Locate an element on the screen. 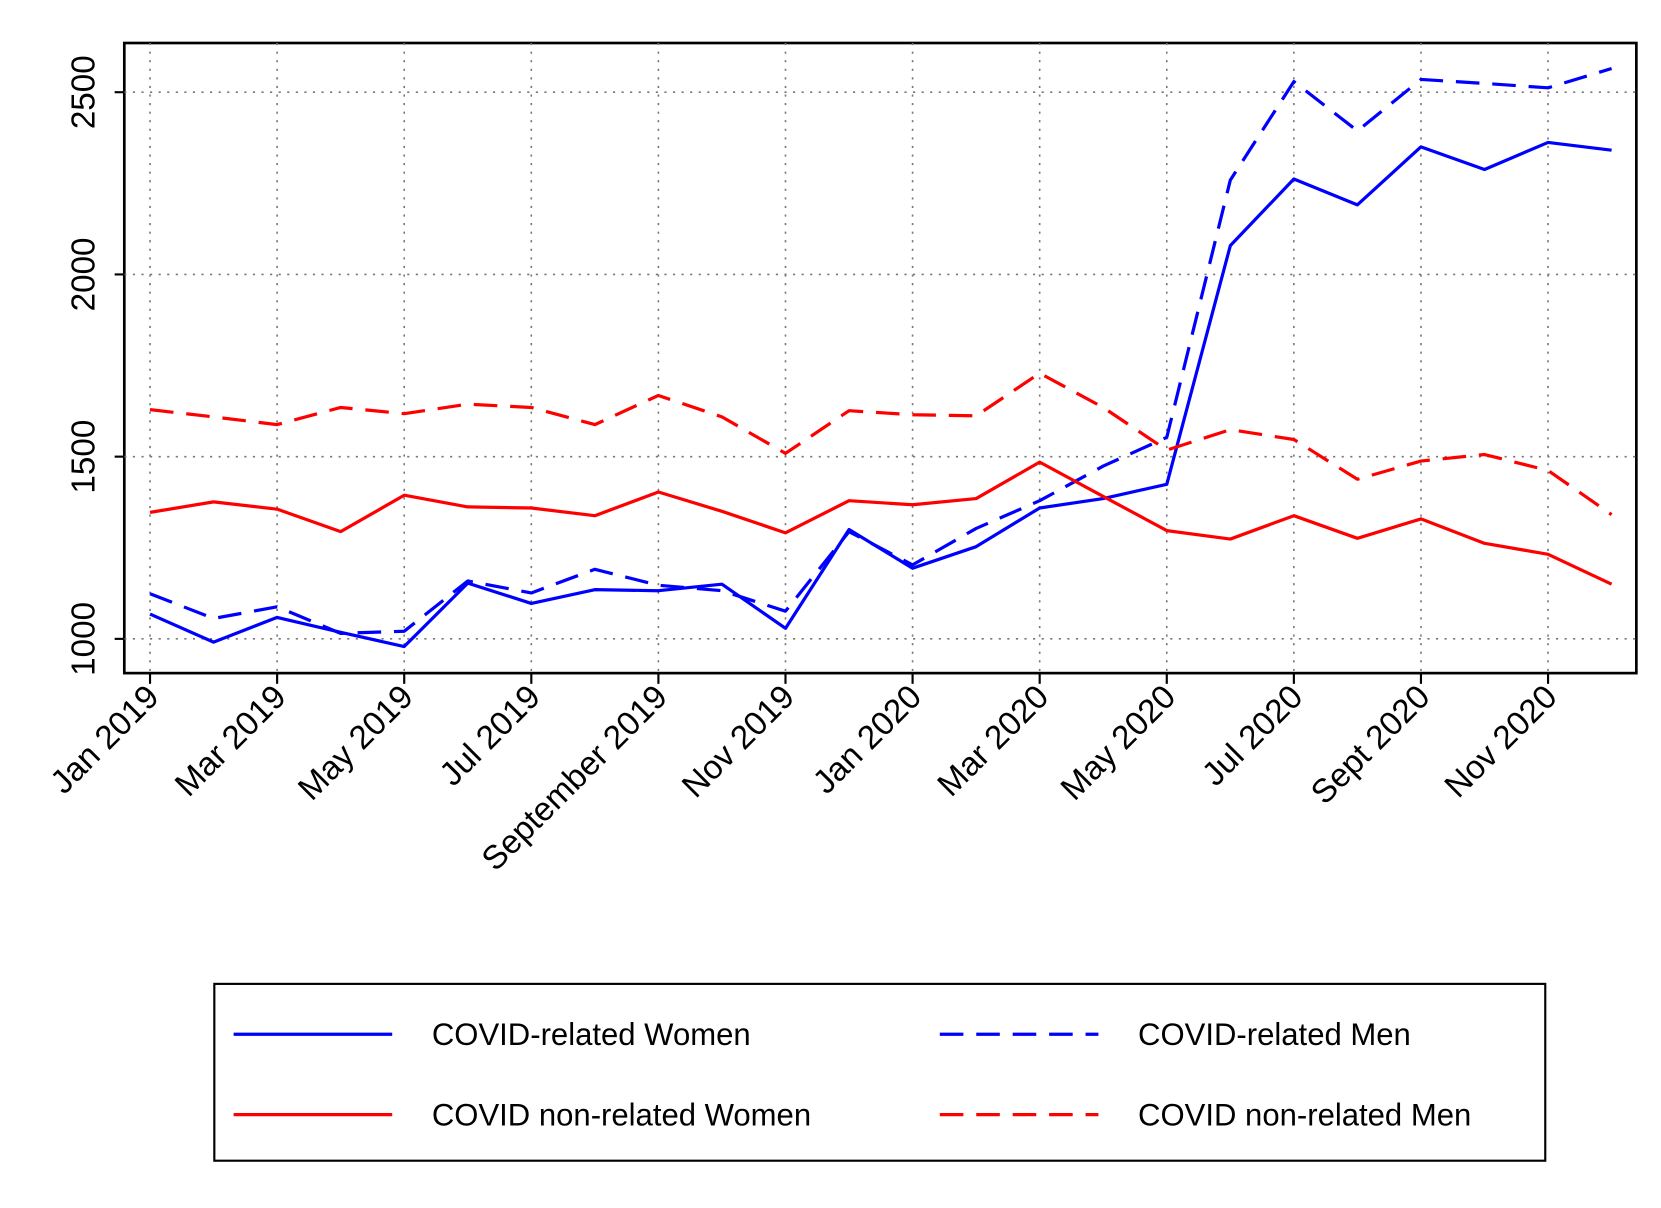 The height and width of the screenshot is (1208, 1661). x-tick-label: Jan 2019 is located at coordinates (105, 739).